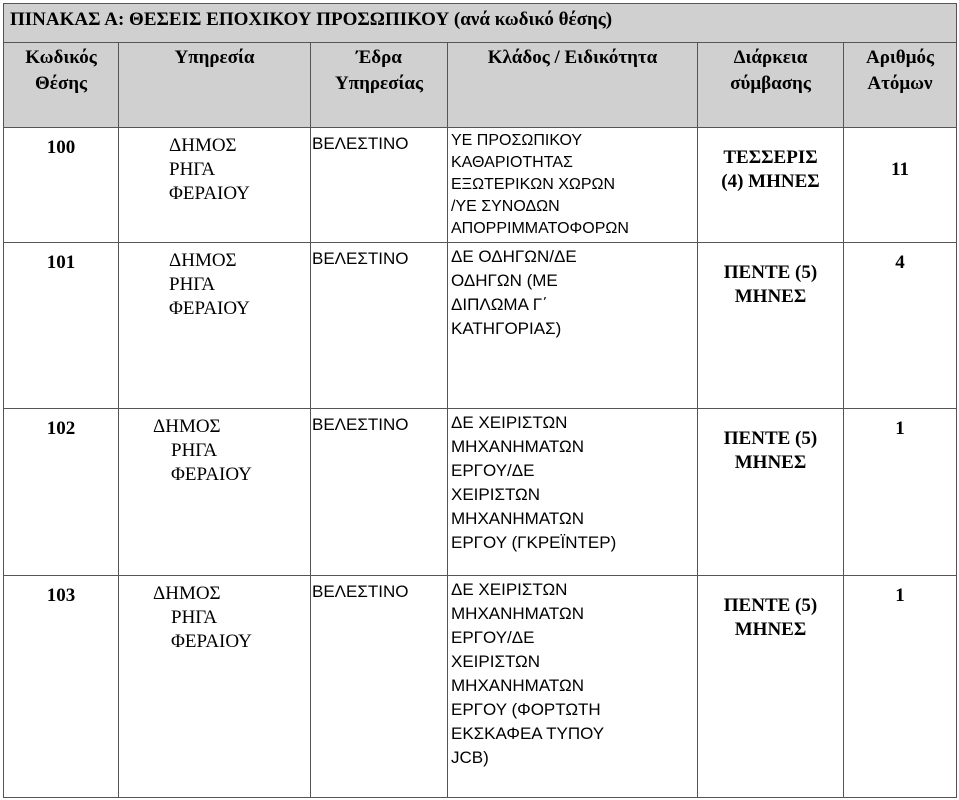 The height and width of the screenshot is (800, 959). I want to click on header-specialty: Κλάδος / Ειδικότητα, so click(572, 85).